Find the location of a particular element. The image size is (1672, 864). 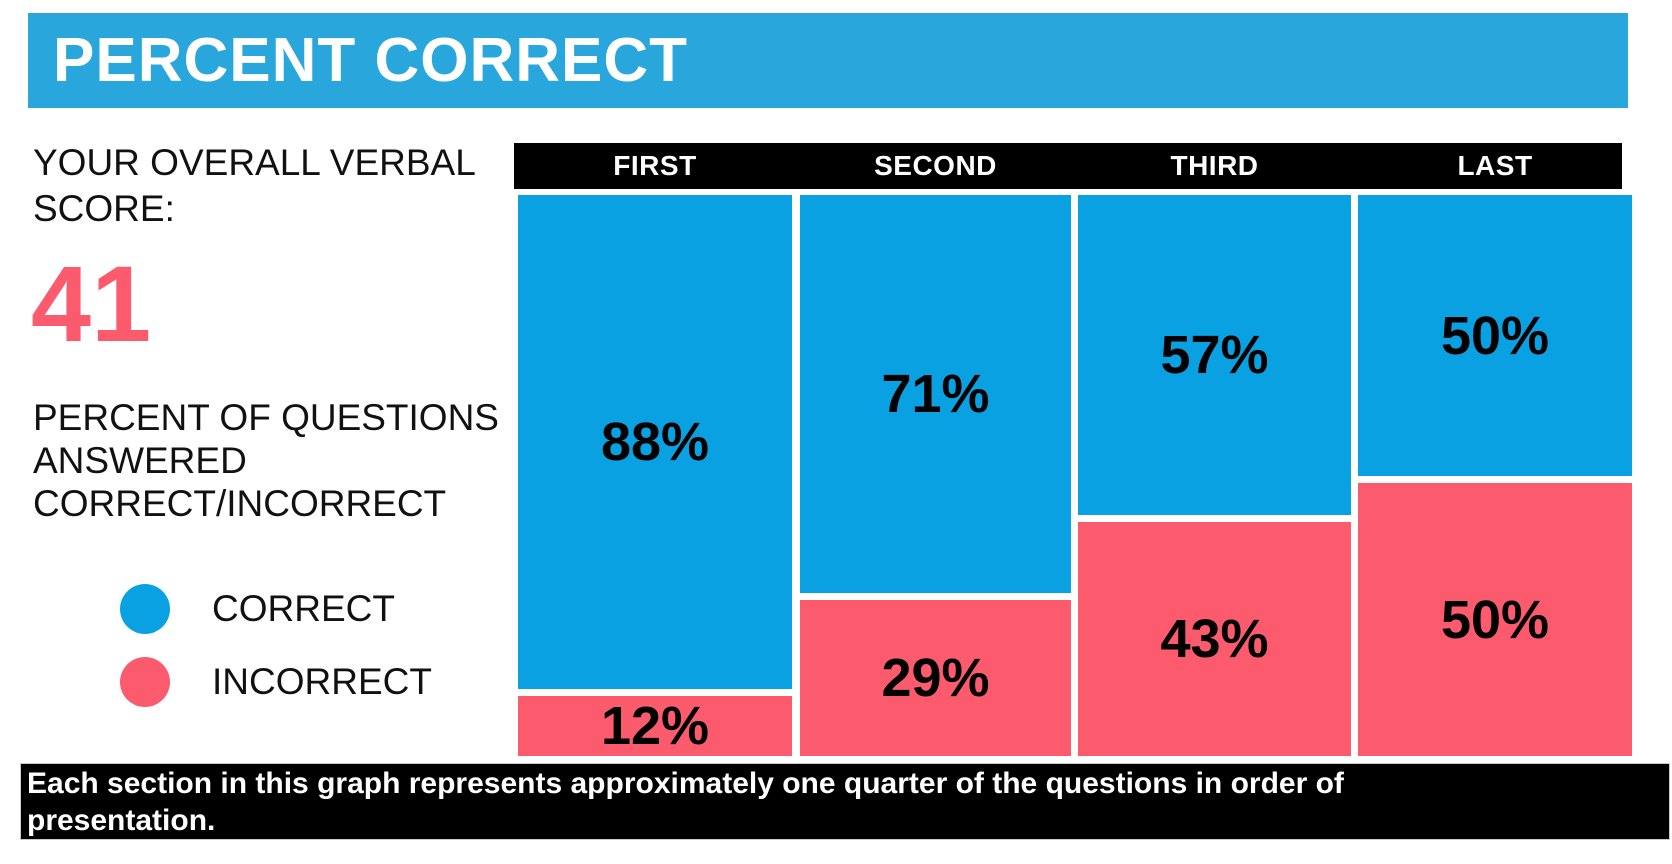

bar-last-incorrect: 50% is located at coordinates (1495, 619).